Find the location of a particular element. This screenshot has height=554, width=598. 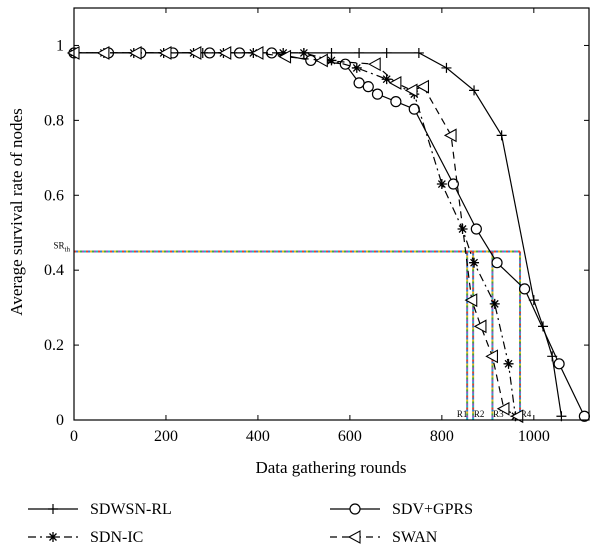

round-marker-label: R2 is located at coordinates (479, 414).